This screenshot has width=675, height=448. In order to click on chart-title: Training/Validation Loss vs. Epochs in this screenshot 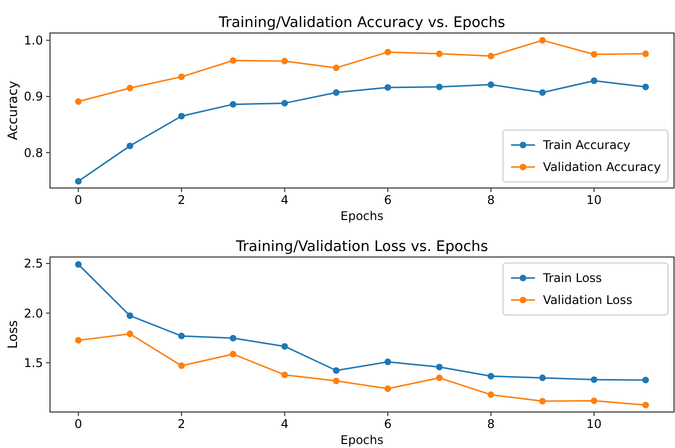, I will do `click(361, 247)`.